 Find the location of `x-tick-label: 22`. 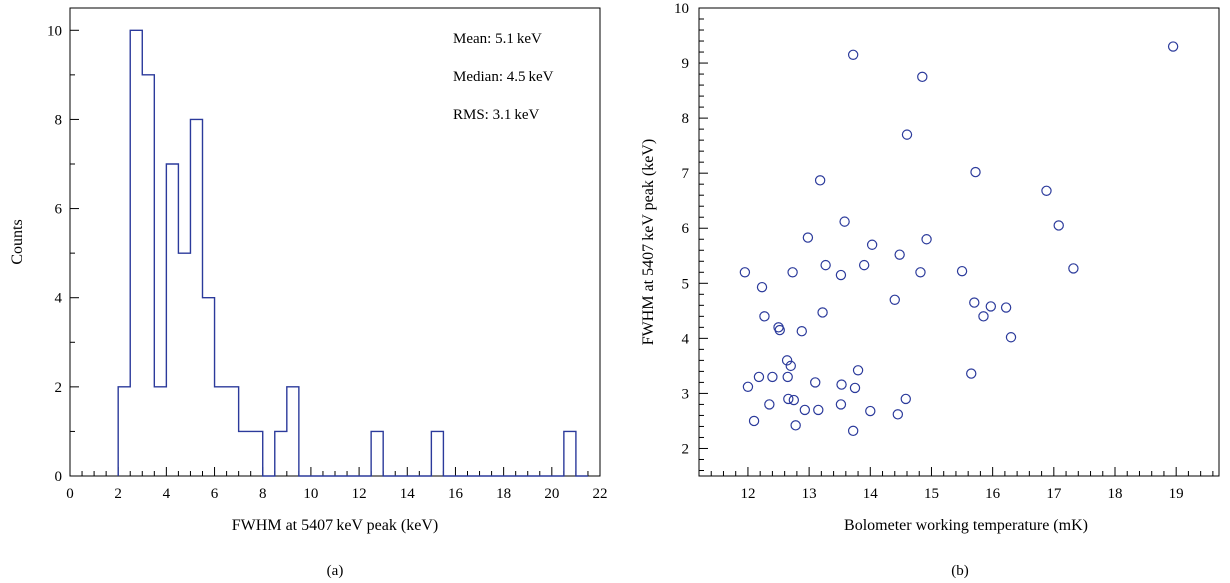

x-tick-label: 22 is located at coordinates (600, 494).